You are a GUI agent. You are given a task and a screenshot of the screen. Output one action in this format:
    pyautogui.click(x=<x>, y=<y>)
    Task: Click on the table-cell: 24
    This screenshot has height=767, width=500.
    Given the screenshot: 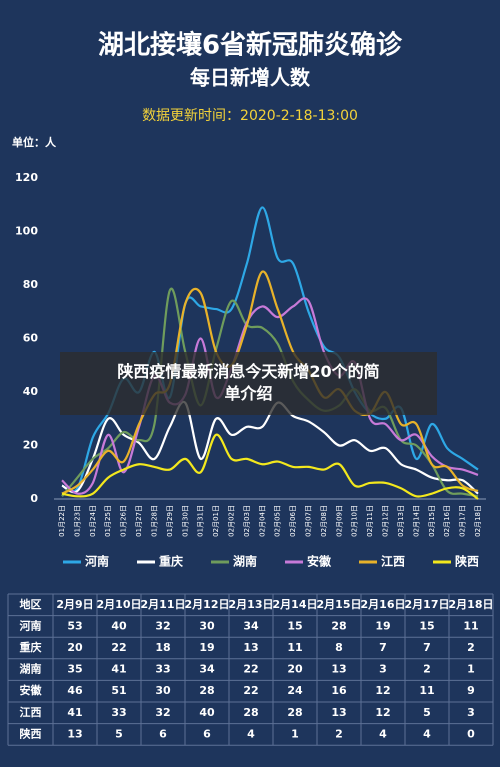 What is the action you would take?
    pyautogui.click(x=295, y=690)
    